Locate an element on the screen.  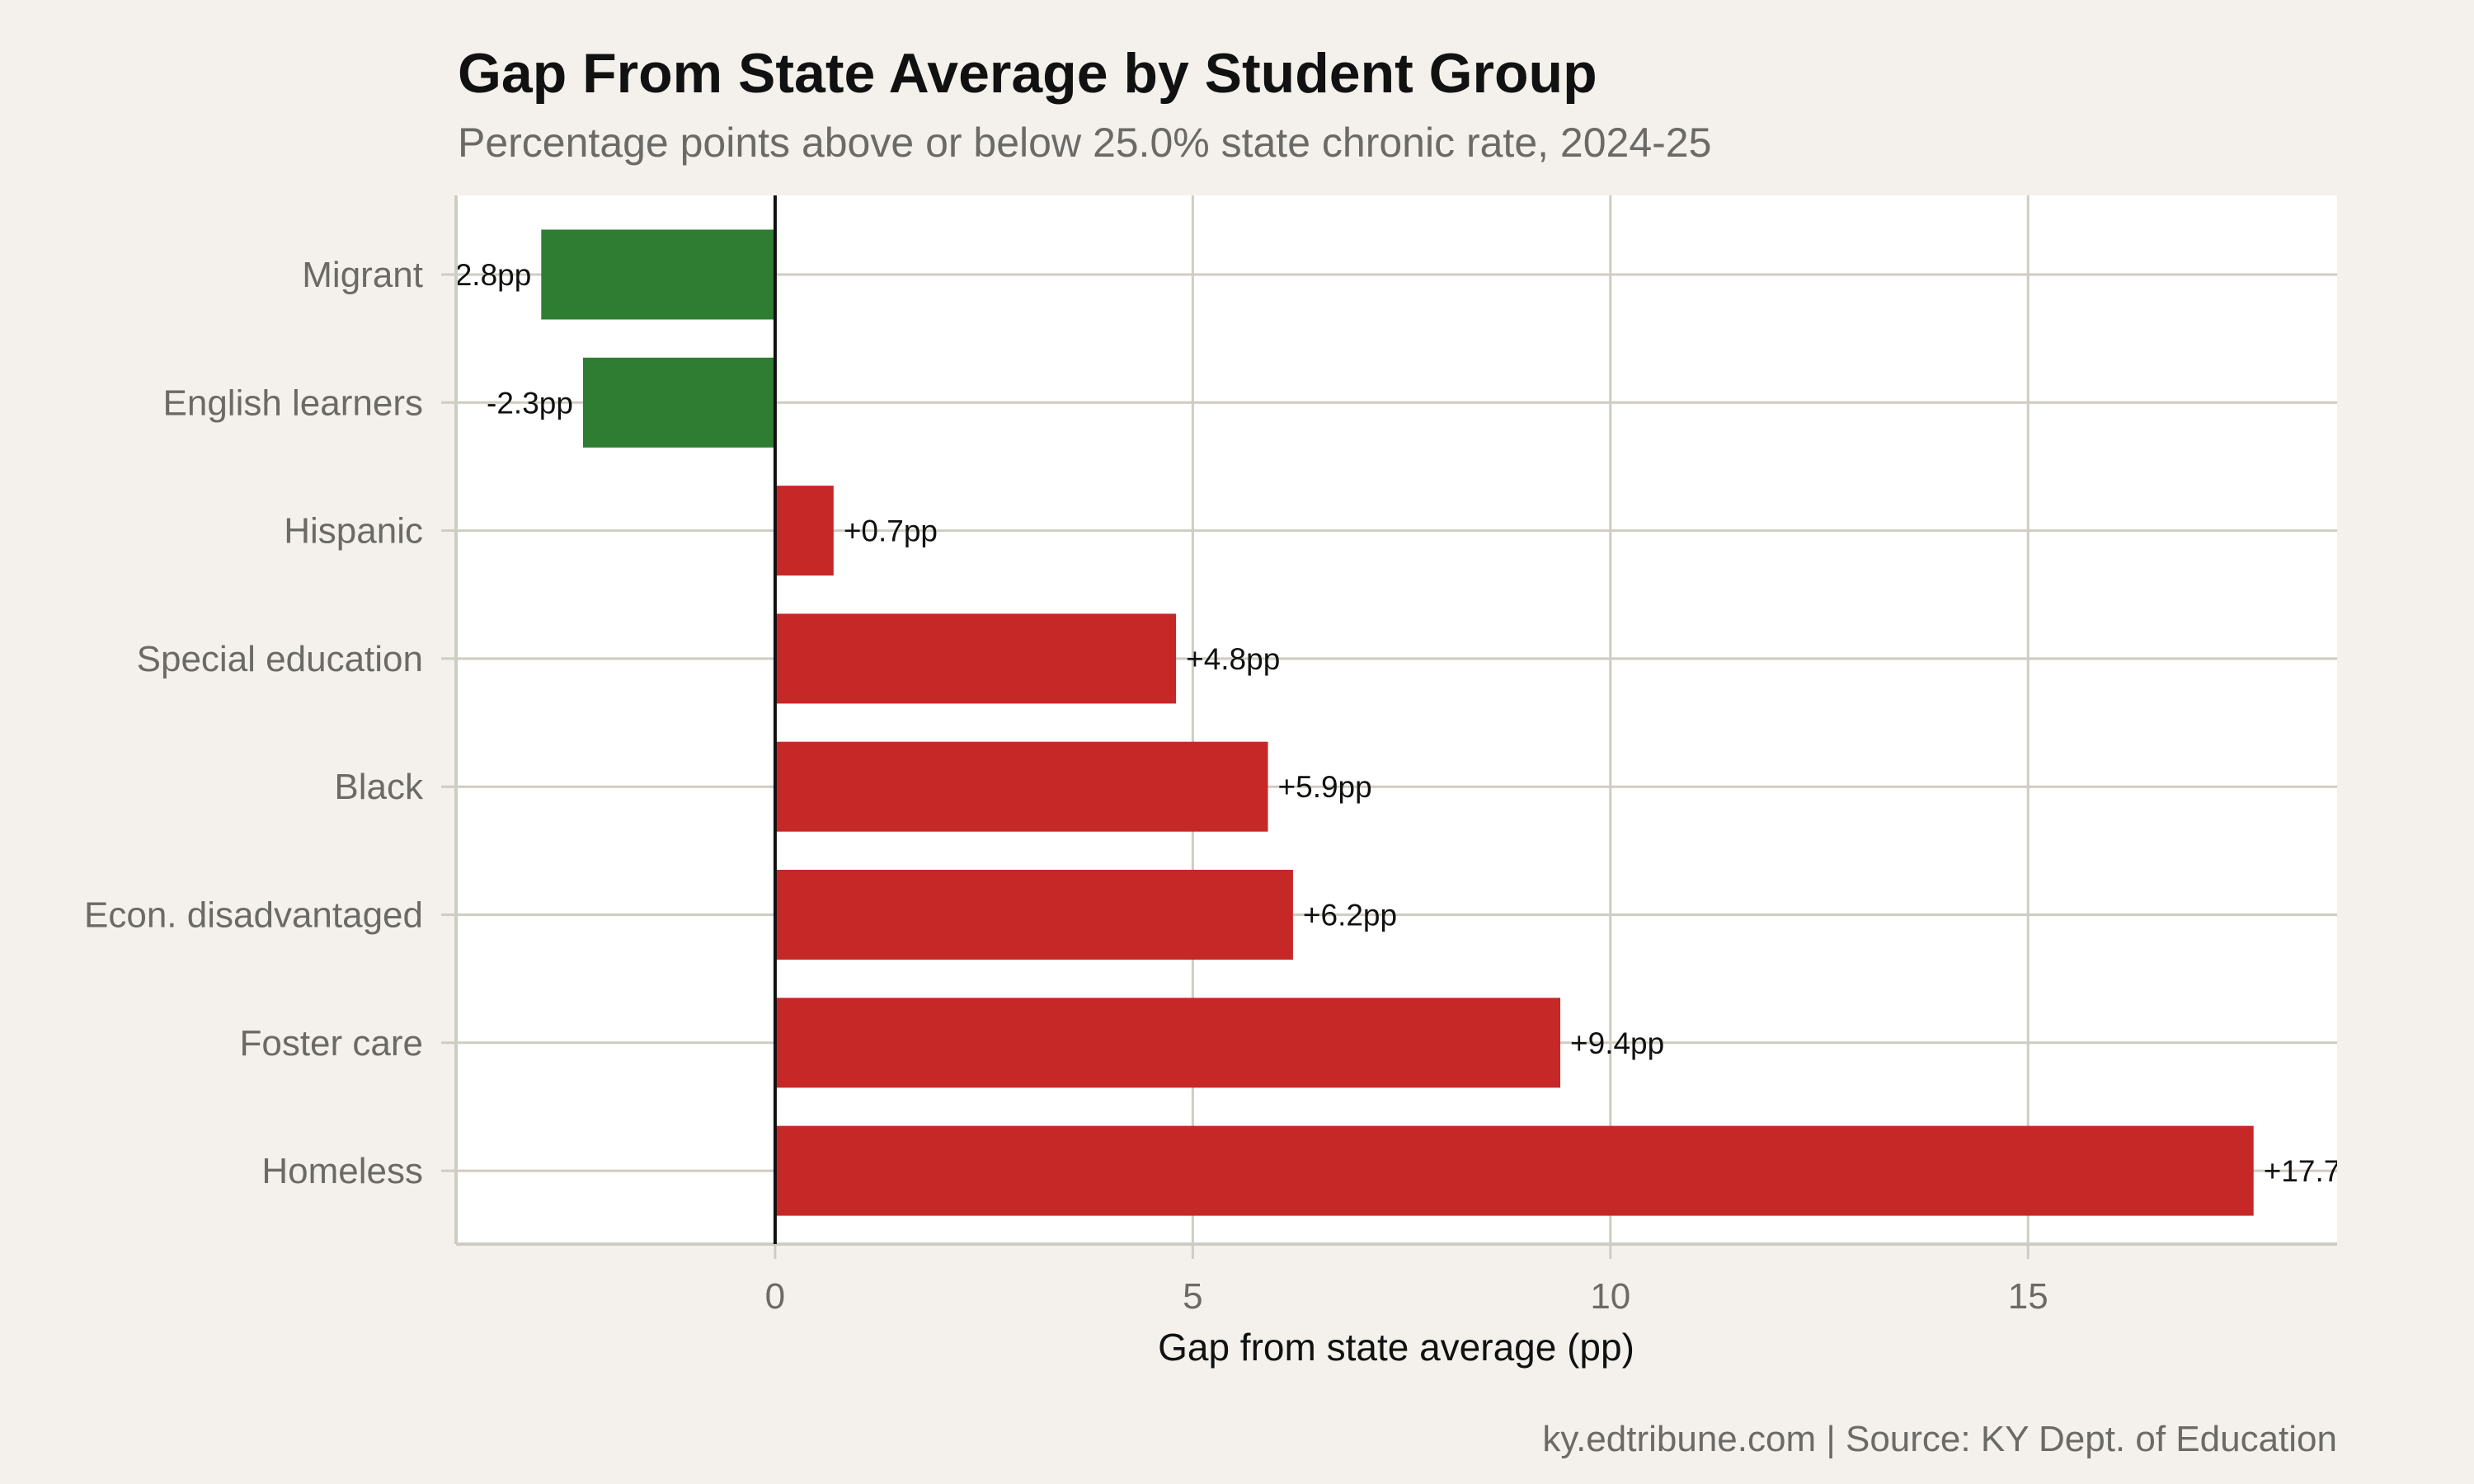
y-tick-label: Special education is located at coordinates (280, 659).